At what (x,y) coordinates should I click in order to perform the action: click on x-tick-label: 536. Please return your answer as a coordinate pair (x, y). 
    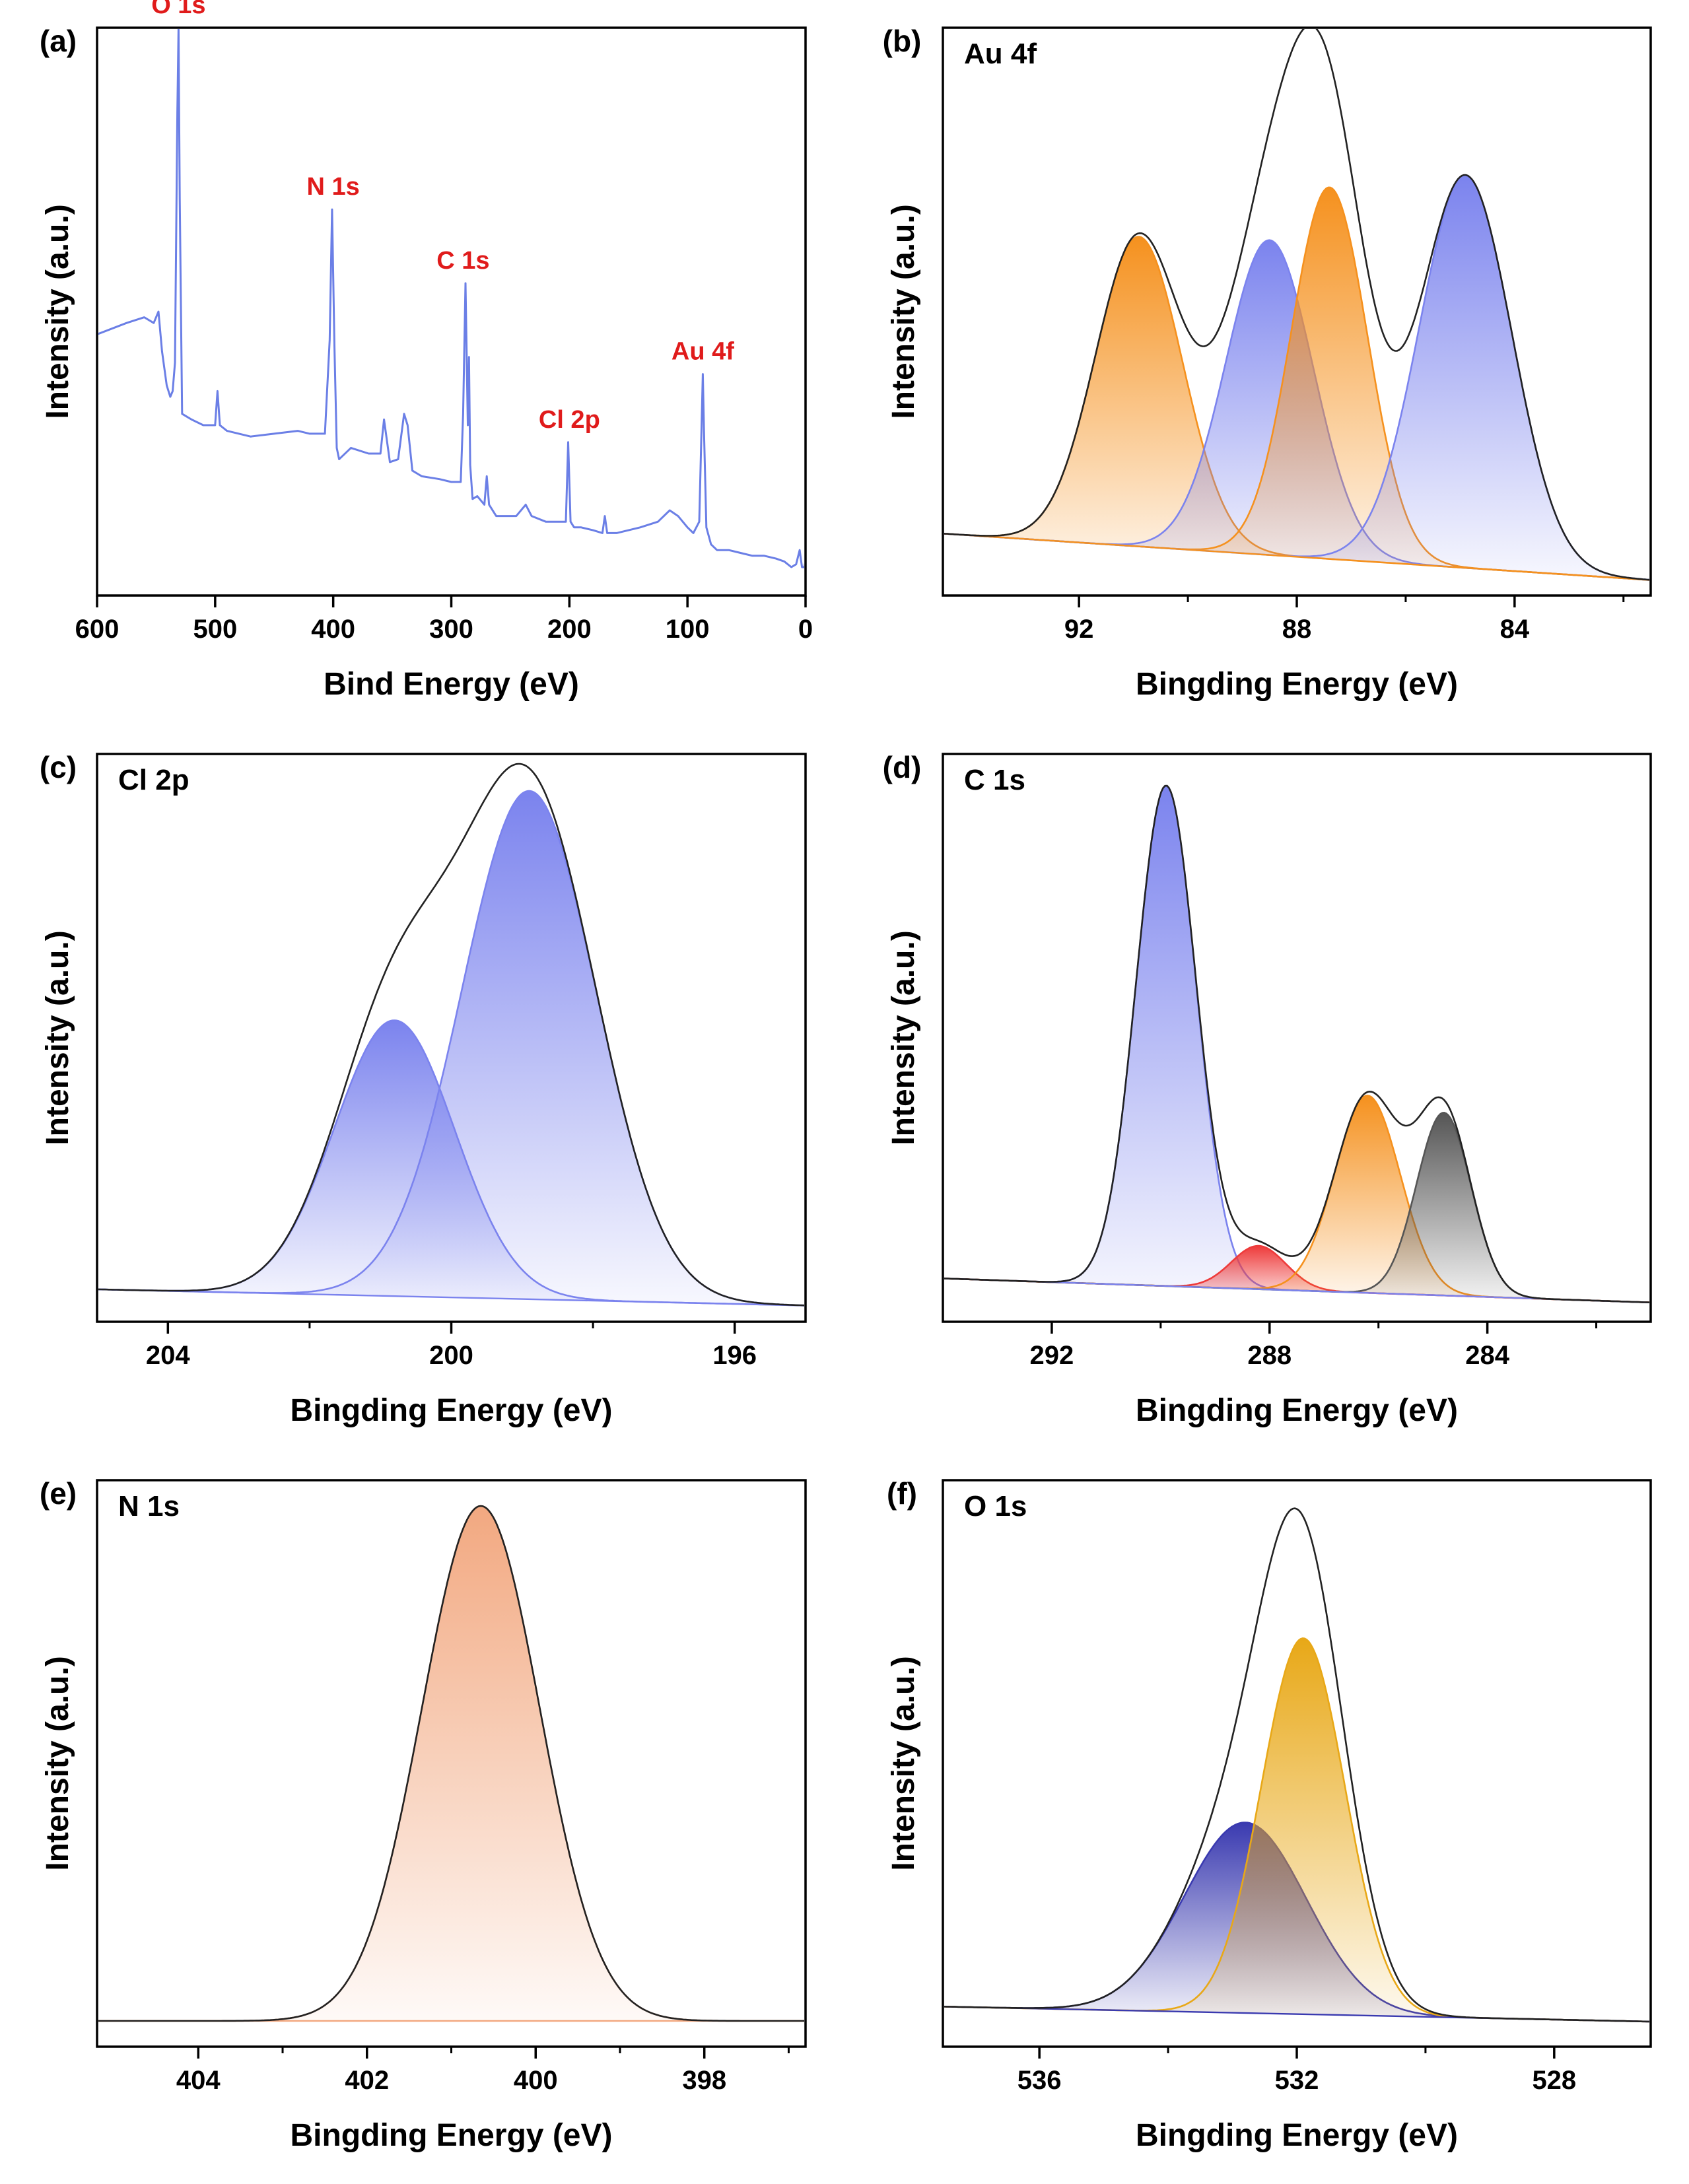
    Looking at the image, I should click on (1039, 2080).